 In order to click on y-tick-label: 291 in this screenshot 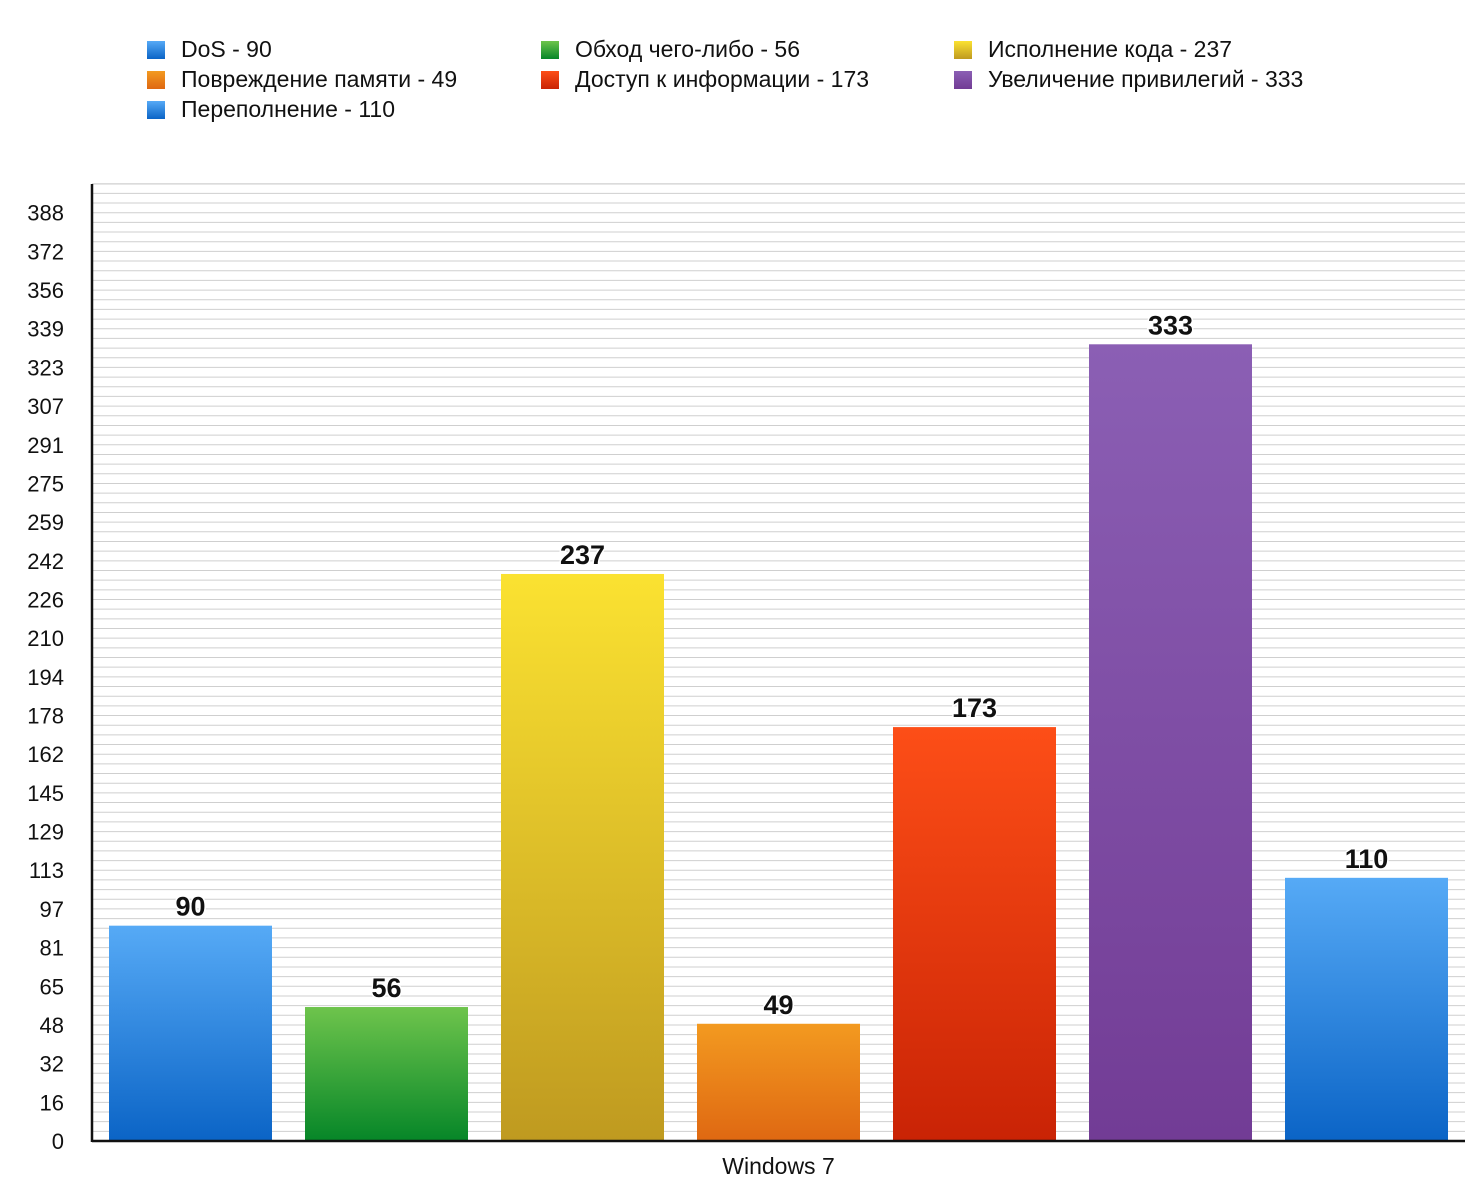, I will do `click(45, 445)`.